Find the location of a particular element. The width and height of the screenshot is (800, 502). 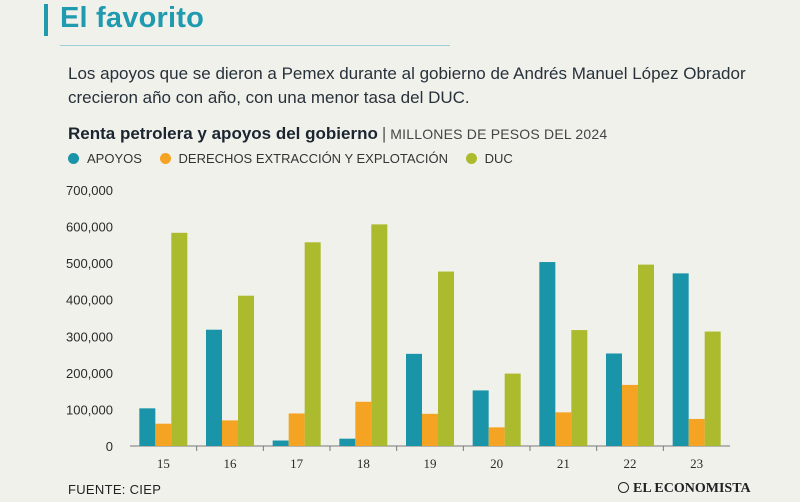

legend-item-duc: DUC is located at coordinates (489, 158).